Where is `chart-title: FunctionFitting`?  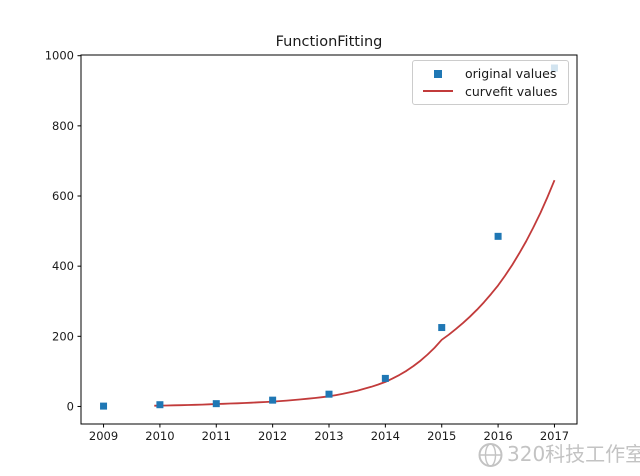
chart-title: FunctionFitting is located at coordinates (329, 42).